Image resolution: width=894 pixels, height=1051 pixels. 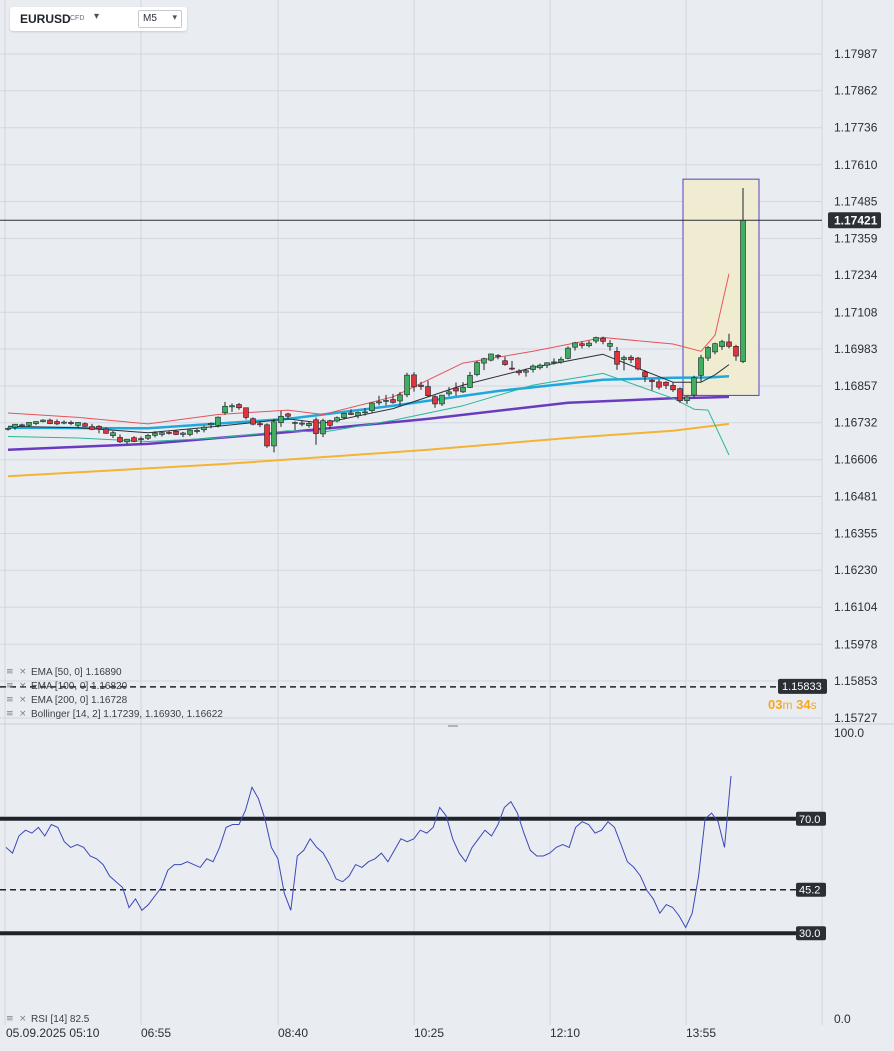 I want to click on price-tick-label: 1.16732, so click(x=856, y=423).